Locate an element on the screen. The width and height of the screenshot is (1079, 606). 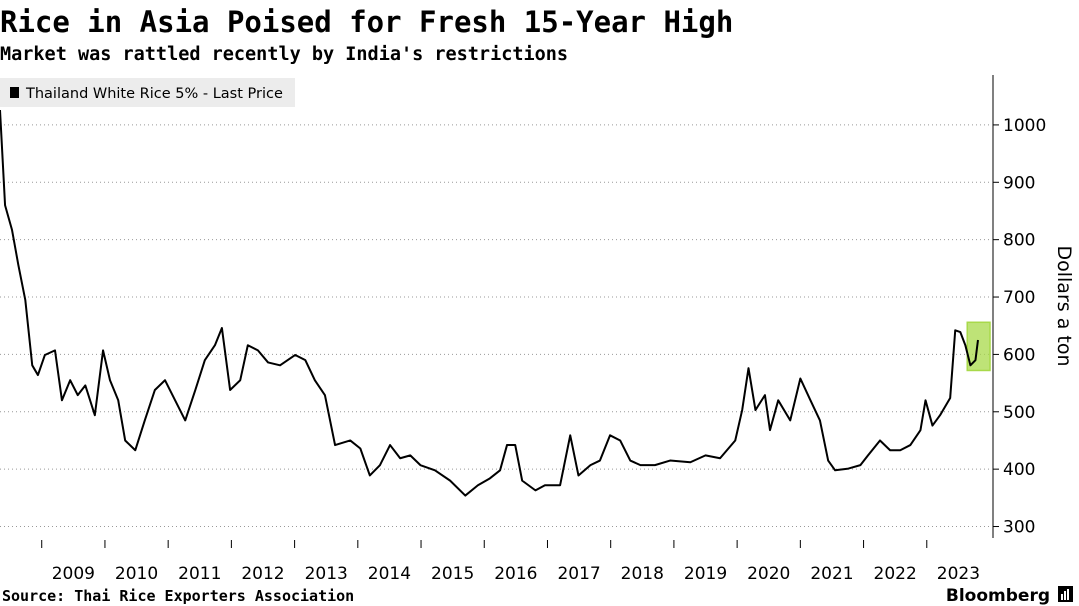
x-tick-label: 2009 is located at coordinates (73, 574).